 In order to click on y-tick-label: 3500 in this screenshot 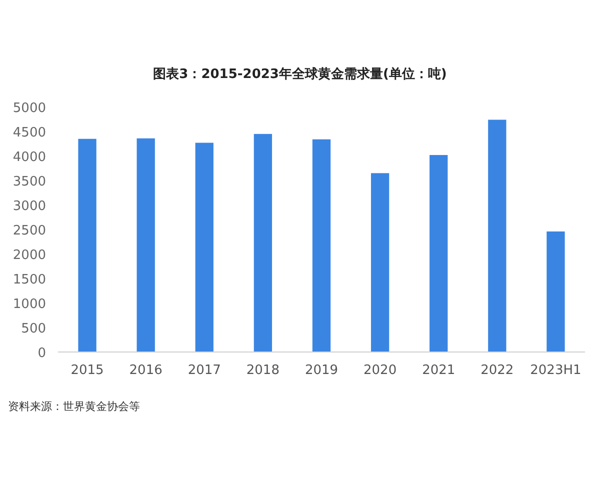, I will do `click(29, 182)`.